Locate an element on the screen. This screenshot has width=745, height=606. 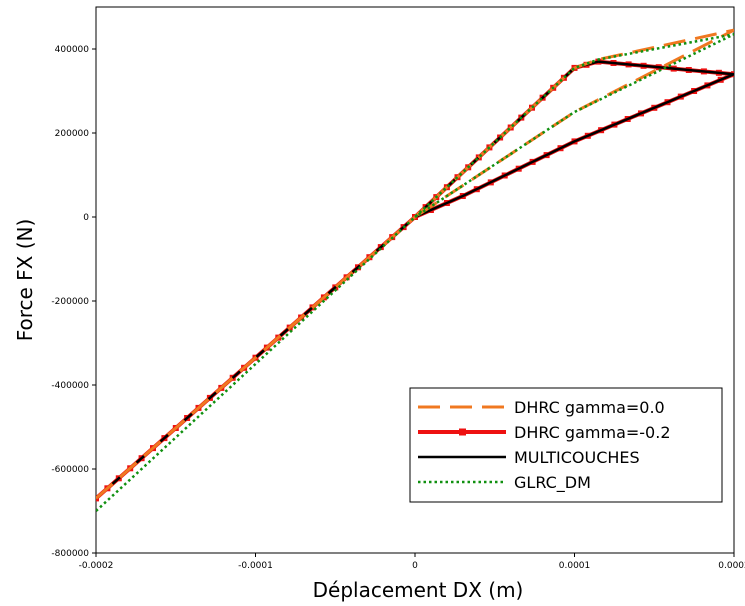
legend-label: DHRC gamma=-0.2 is located at coordinates (592, 432).